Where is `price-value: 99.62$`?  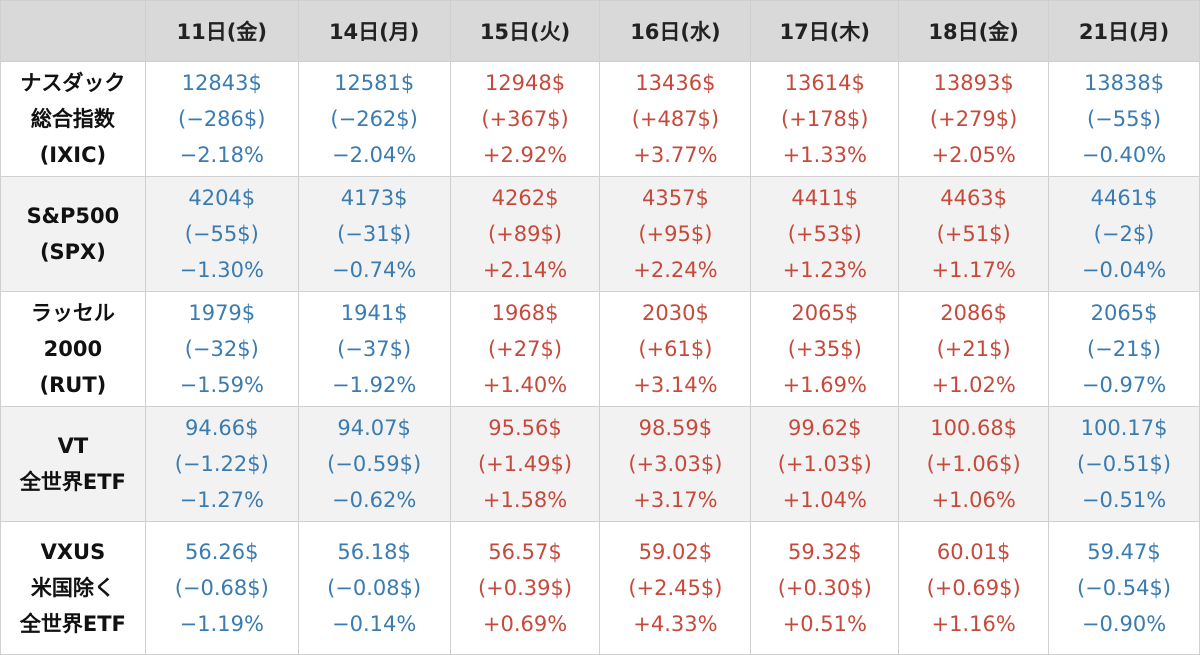 price-value: 99.62$ is located at coordinates (825, 428).